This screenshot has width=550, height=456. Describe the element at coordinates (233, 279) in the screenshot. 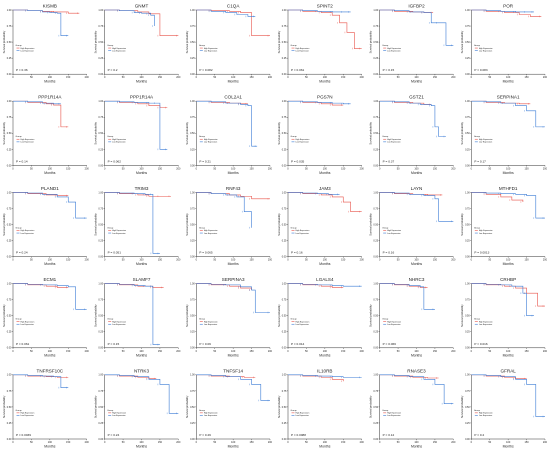

I see `panel-title: SERPINA3` at that location.